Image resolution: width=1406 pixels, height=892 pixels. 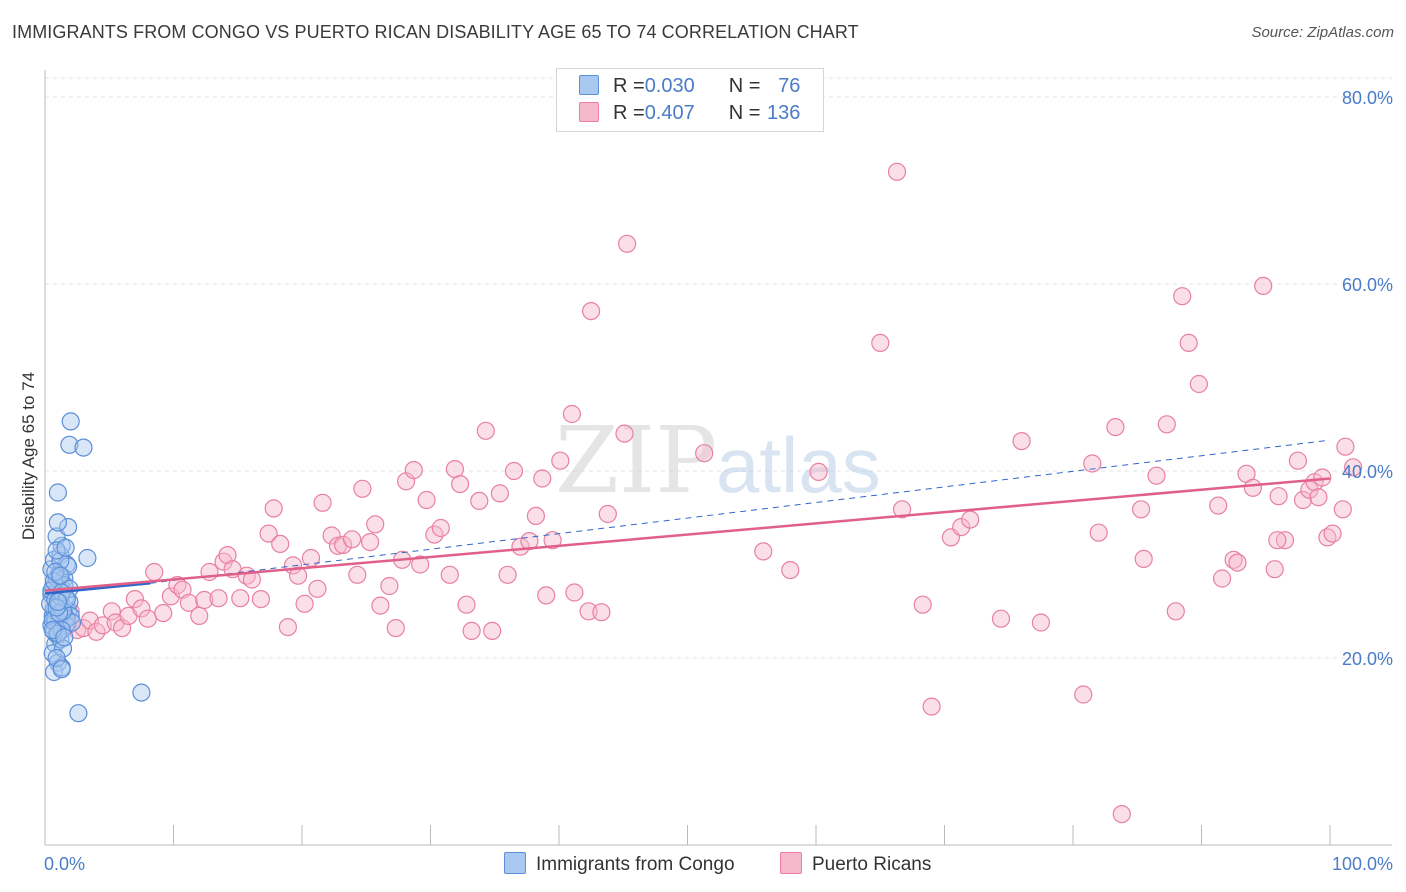 What do you see at coordinates (1367, 472) in the screenshot?
I see `y-tick-label-1: 40.0%` at bounding box center [1367, 472].